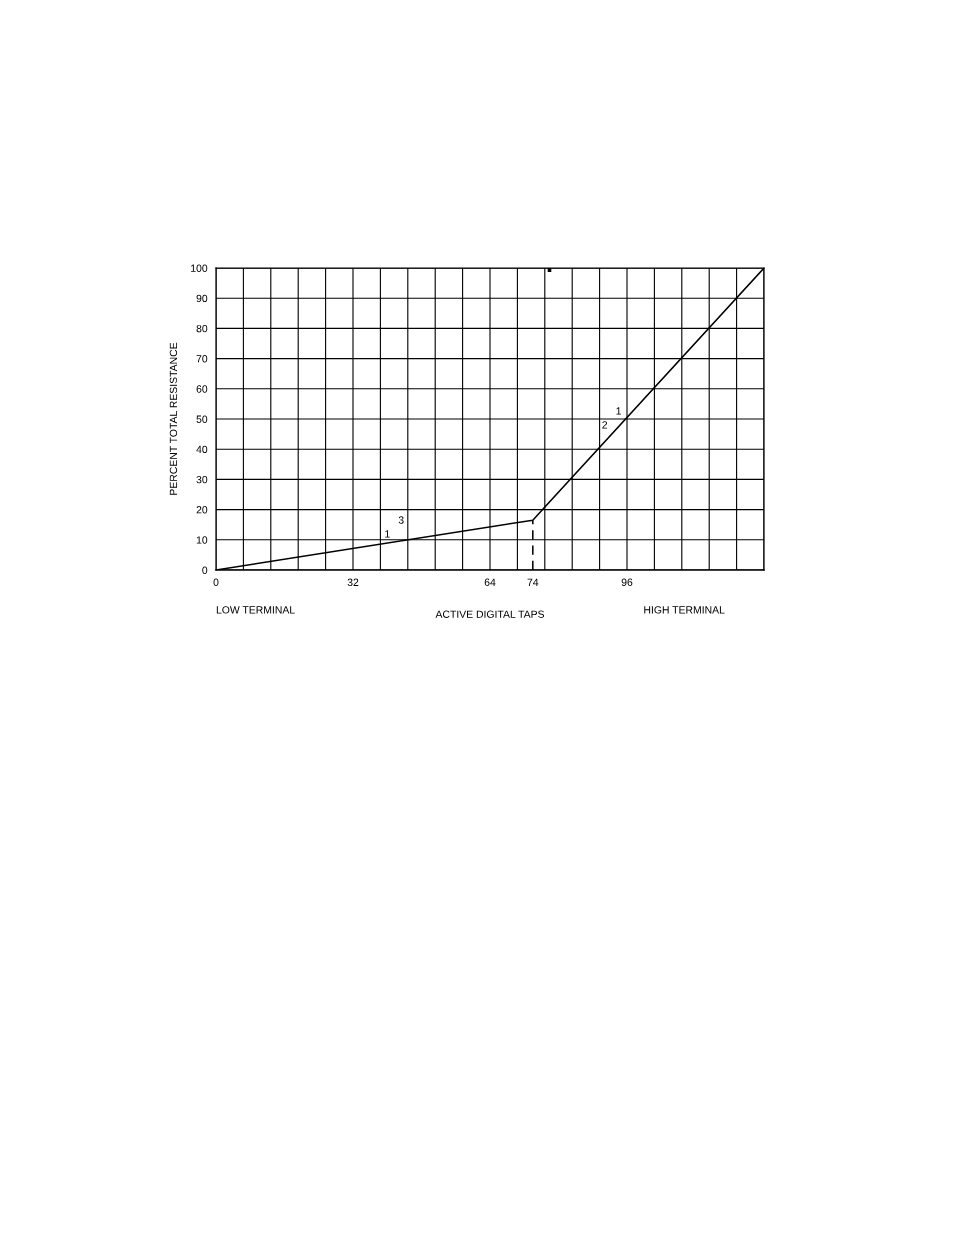 The image size is (954, 1235). I want to click on x-tick-label: 64, so click(490, 582).